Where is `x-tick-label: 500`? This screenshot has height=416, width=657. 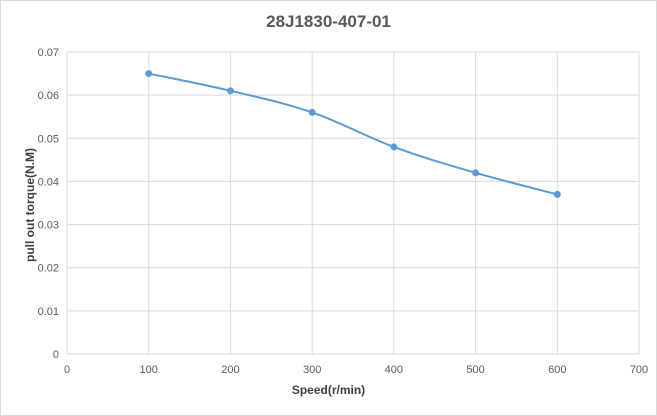
x-tick-label: 500 is located at coordinates (475, 370).